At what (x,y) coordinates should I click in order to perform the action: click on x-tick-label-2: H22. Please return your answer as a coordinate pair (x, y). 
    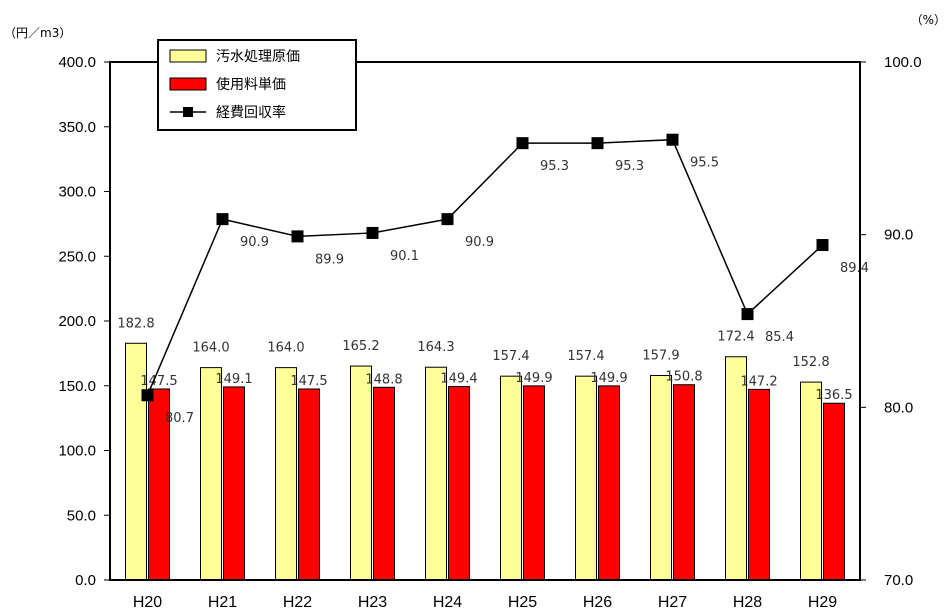
    Looking at the image, I should click on (297, 602).